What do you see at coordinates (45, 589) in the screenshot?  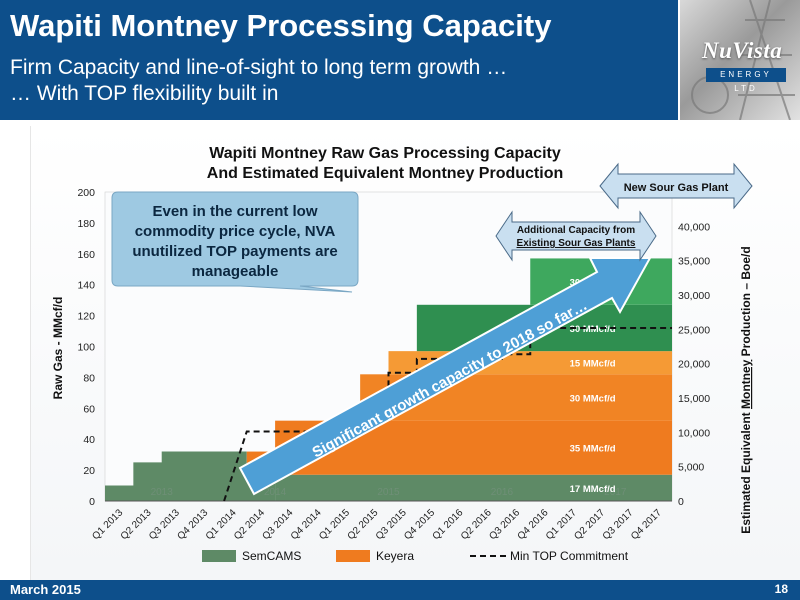 I see `footer-date: March 2015` at bounding box center [45, 589].